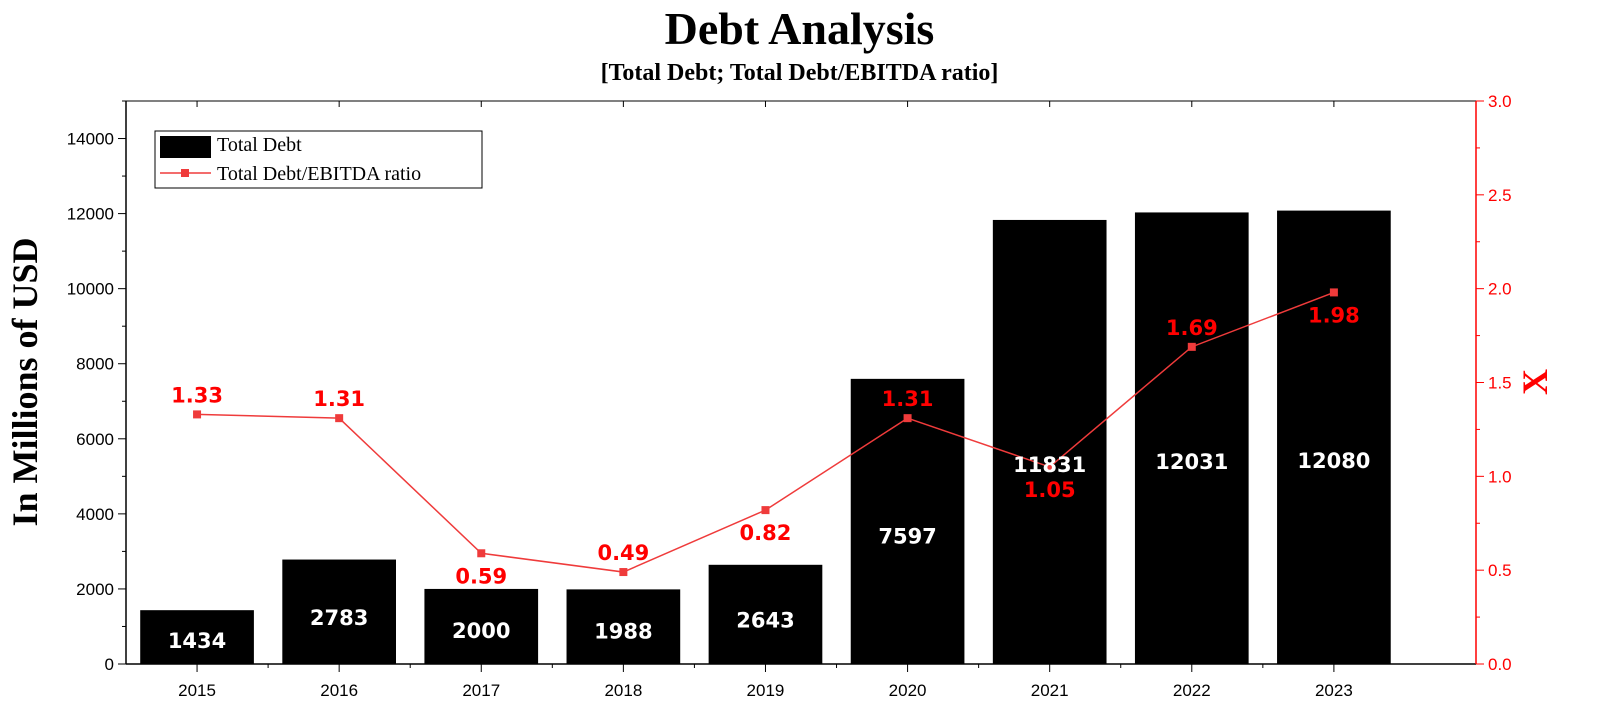 This screenshot has width=1599, height=719. I want to click on y2-tick-label: 2.0, so click(1500, 289).